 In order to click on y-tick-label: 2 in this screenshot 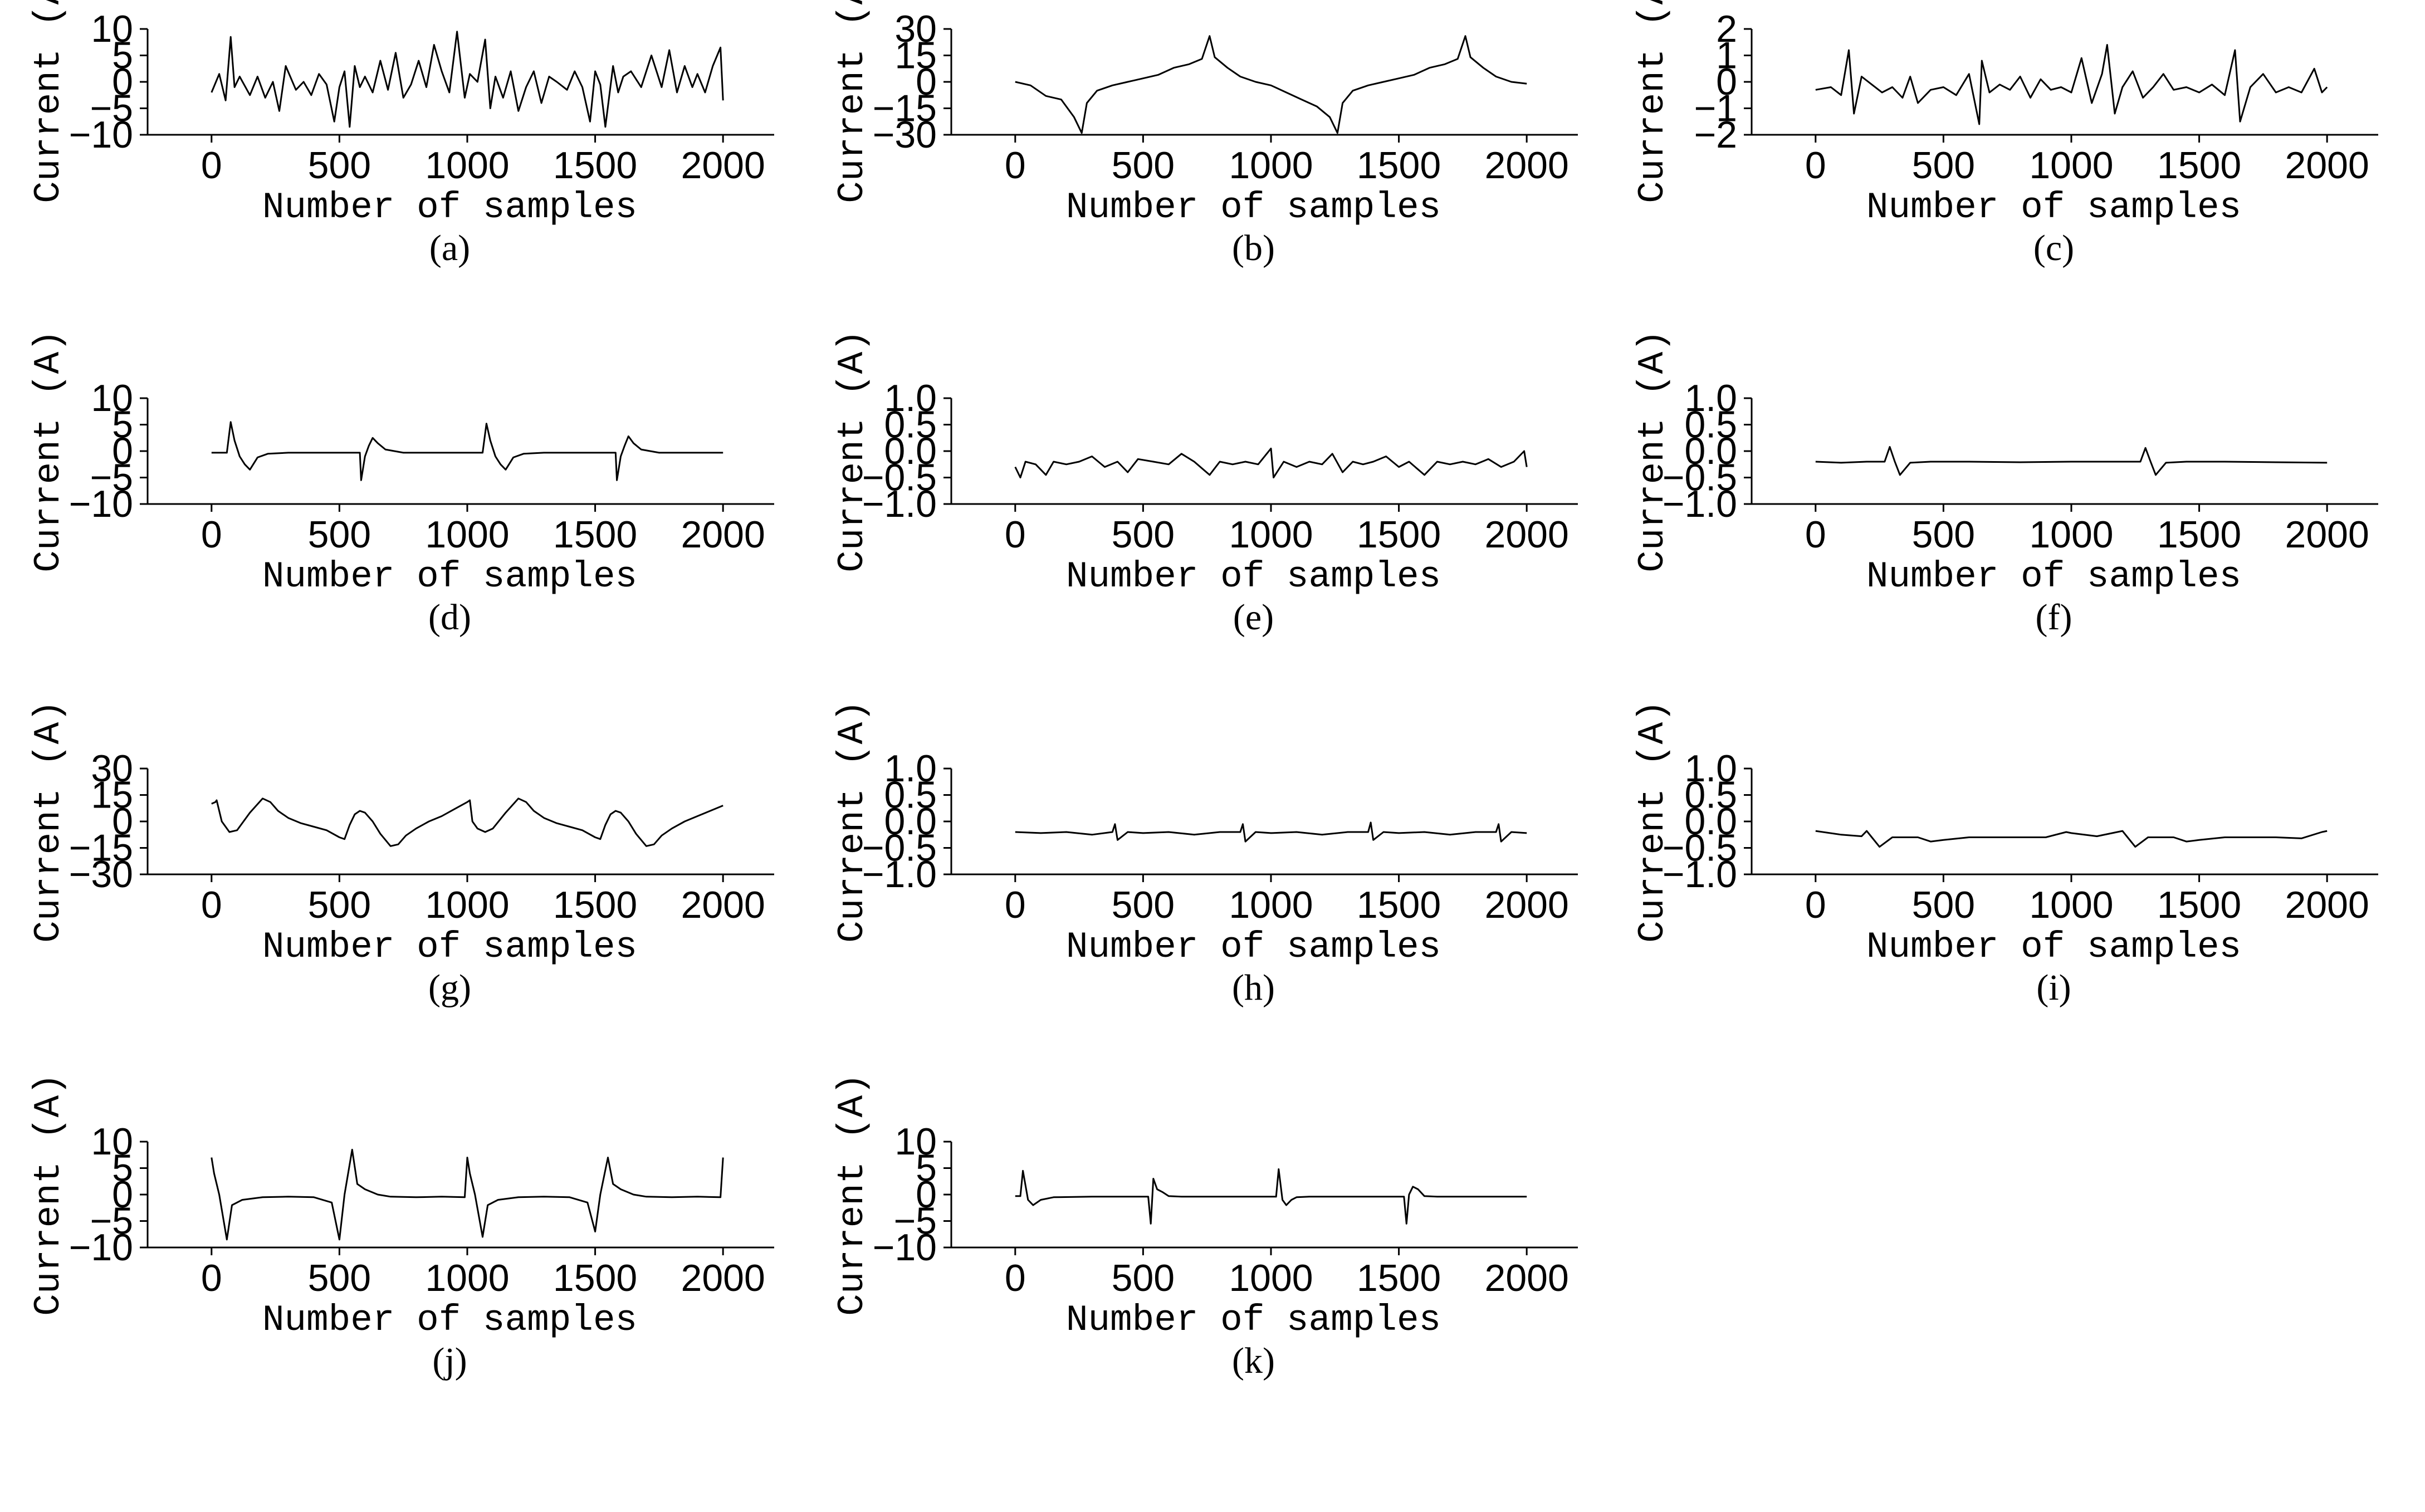, I will do `click(1726, 29)`.